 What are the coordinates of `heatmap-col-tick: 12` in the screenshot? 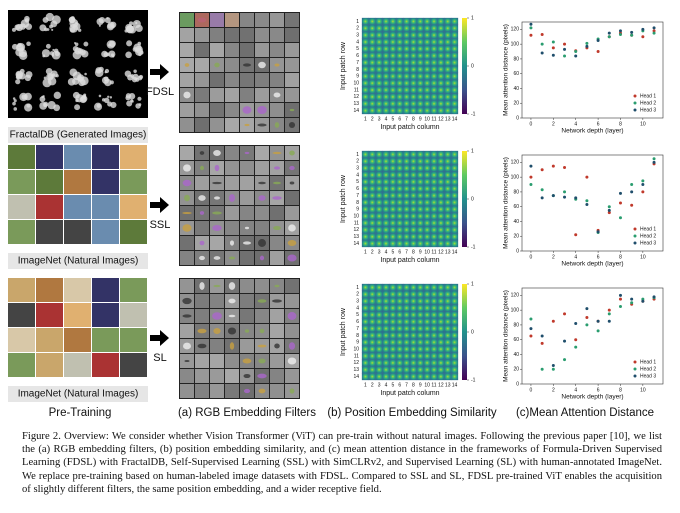 It's located at (441, 385).